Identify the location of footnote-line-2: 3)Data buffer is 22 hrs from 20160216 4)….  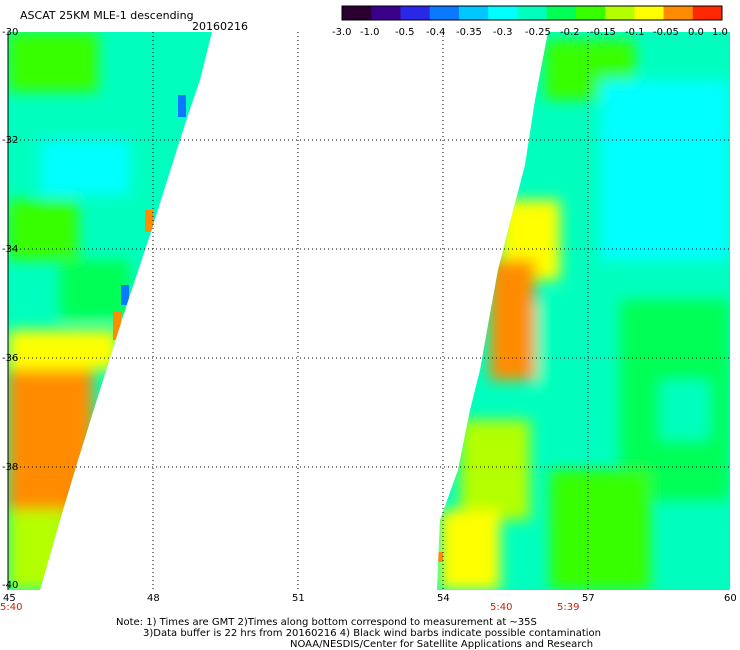
(372, 633).